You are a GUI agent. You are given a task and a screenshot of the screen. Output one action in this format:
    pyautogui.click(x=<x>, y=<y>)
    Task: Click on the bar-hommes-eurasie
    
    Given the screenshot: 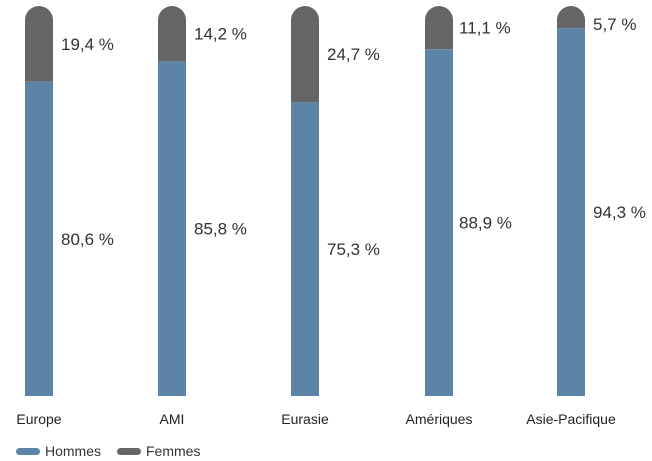 What is the action you would take?
    pyautogui.click(x=305, y=249)
    